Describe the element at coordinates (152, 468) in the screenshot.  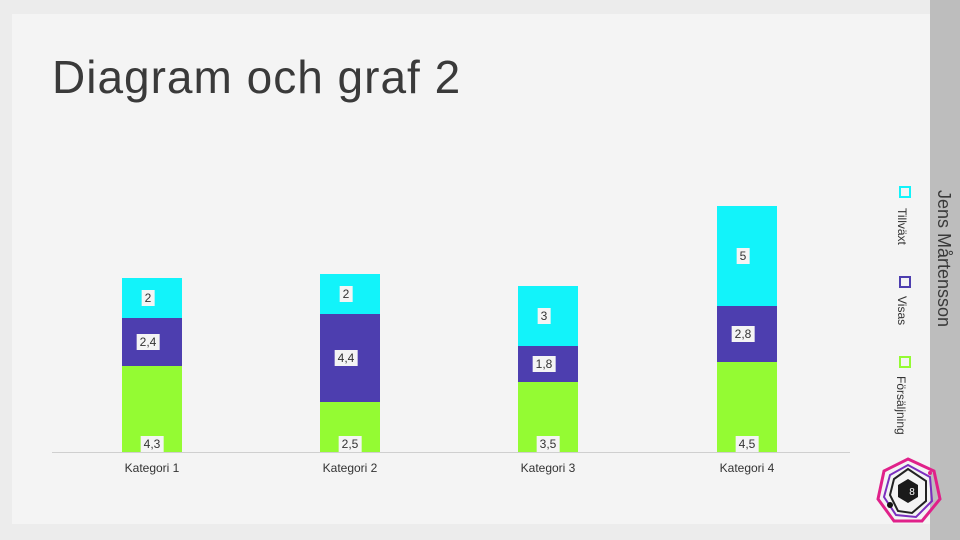
I see `x-tick-label-1: Kategori 1` at that location.